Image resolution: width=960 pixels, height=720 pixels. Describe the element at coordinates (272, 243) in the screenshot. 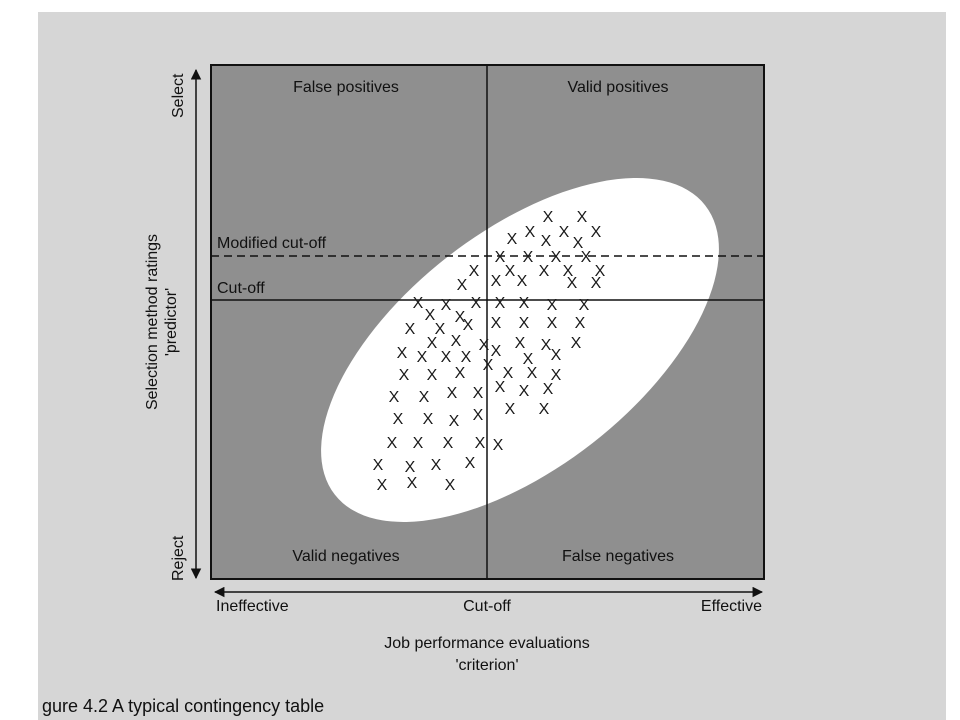

I see `label-modified-cutoff: Modified cut-off` at that location.